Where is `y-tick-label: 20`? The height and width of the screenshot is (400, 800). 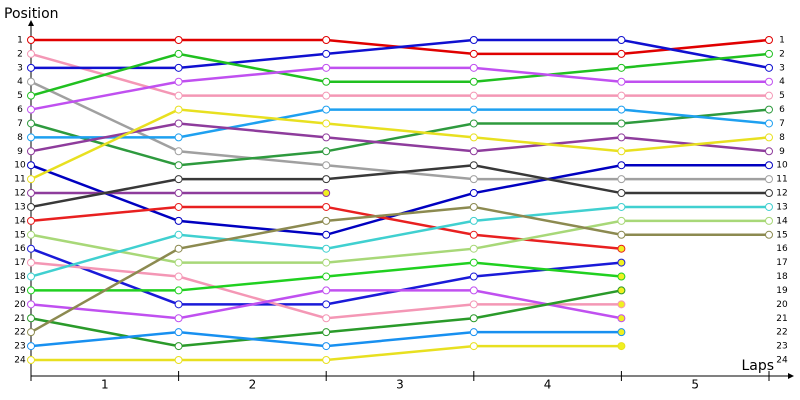
y-tick-label: 20 is located at coordinates (20, 305).